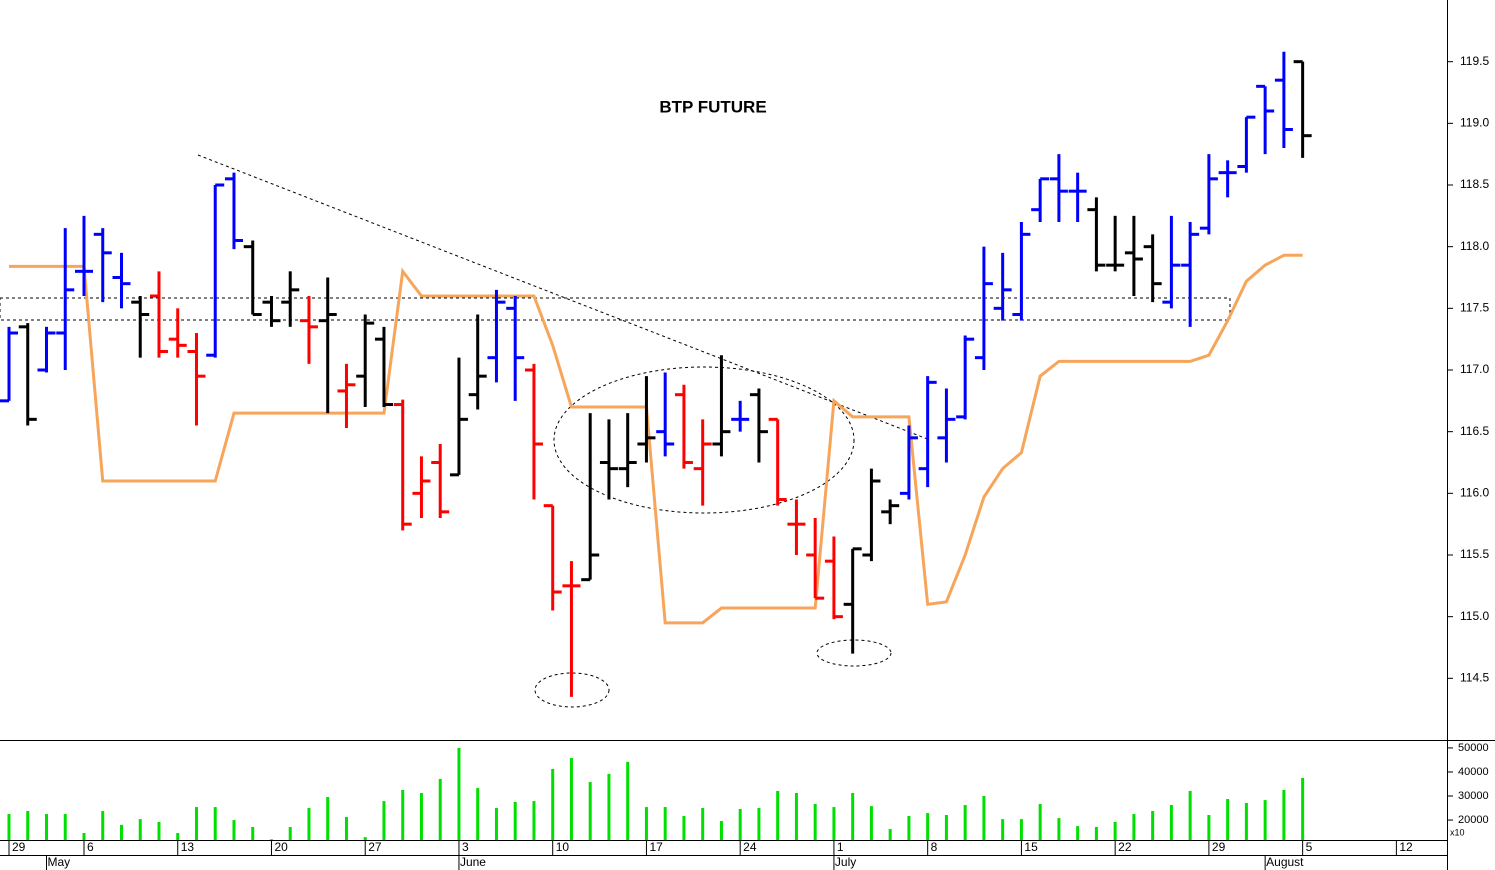  Describe the element at coordinates (90, 847) in the screenshot. I see `x-tick-label: 6` at that location.